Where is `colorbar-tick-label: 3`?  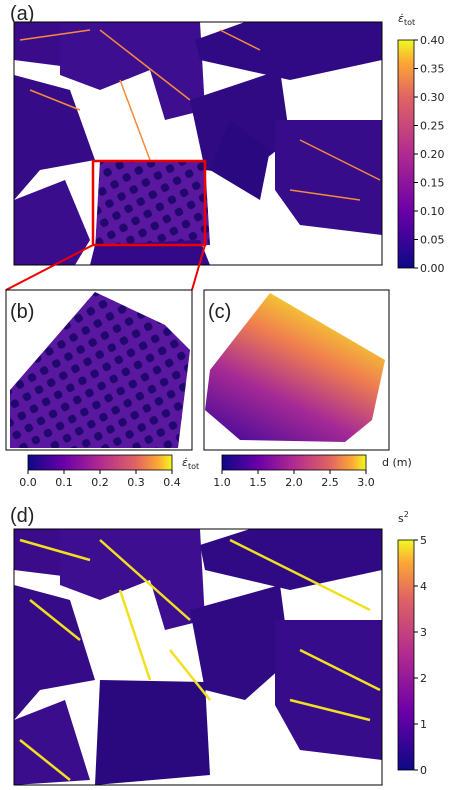
colorbar-tick-label: 3 is located at coordinates (423, 632).